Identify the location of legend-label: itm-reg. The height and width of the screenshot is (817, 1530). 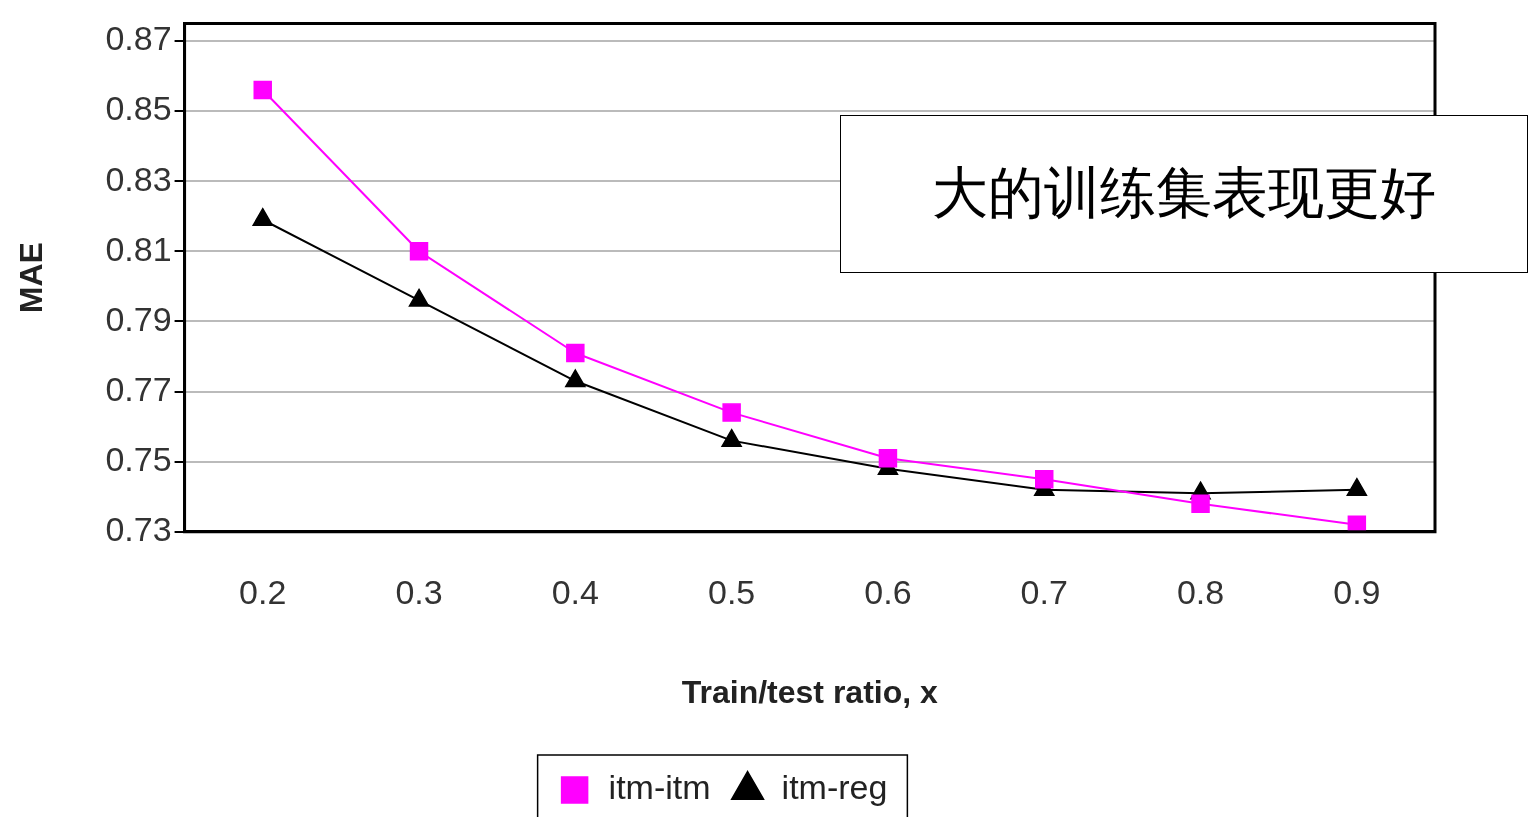
(834, 787).